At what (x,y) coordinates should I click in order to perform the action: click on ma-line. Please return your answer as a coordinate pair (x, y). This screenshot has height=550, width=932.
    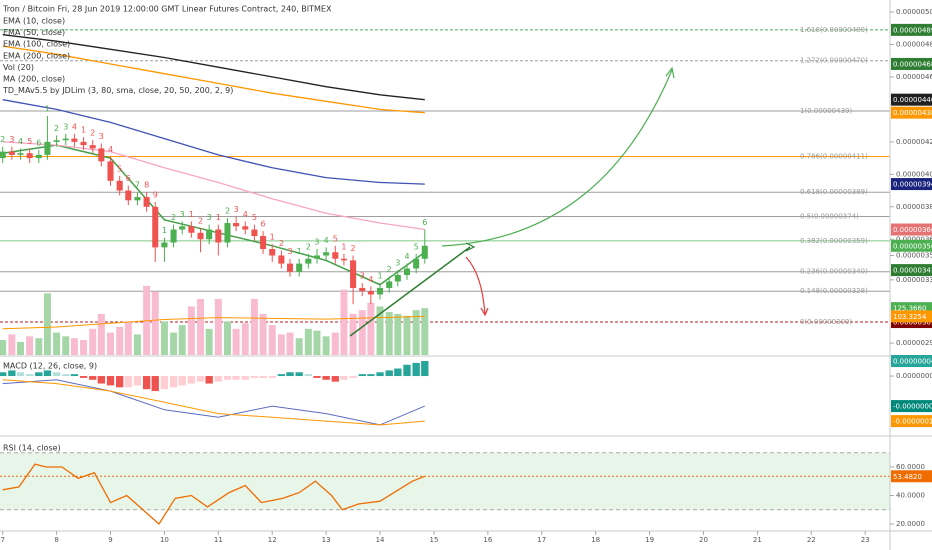
    Looking at the image, I should click on (213, 142).